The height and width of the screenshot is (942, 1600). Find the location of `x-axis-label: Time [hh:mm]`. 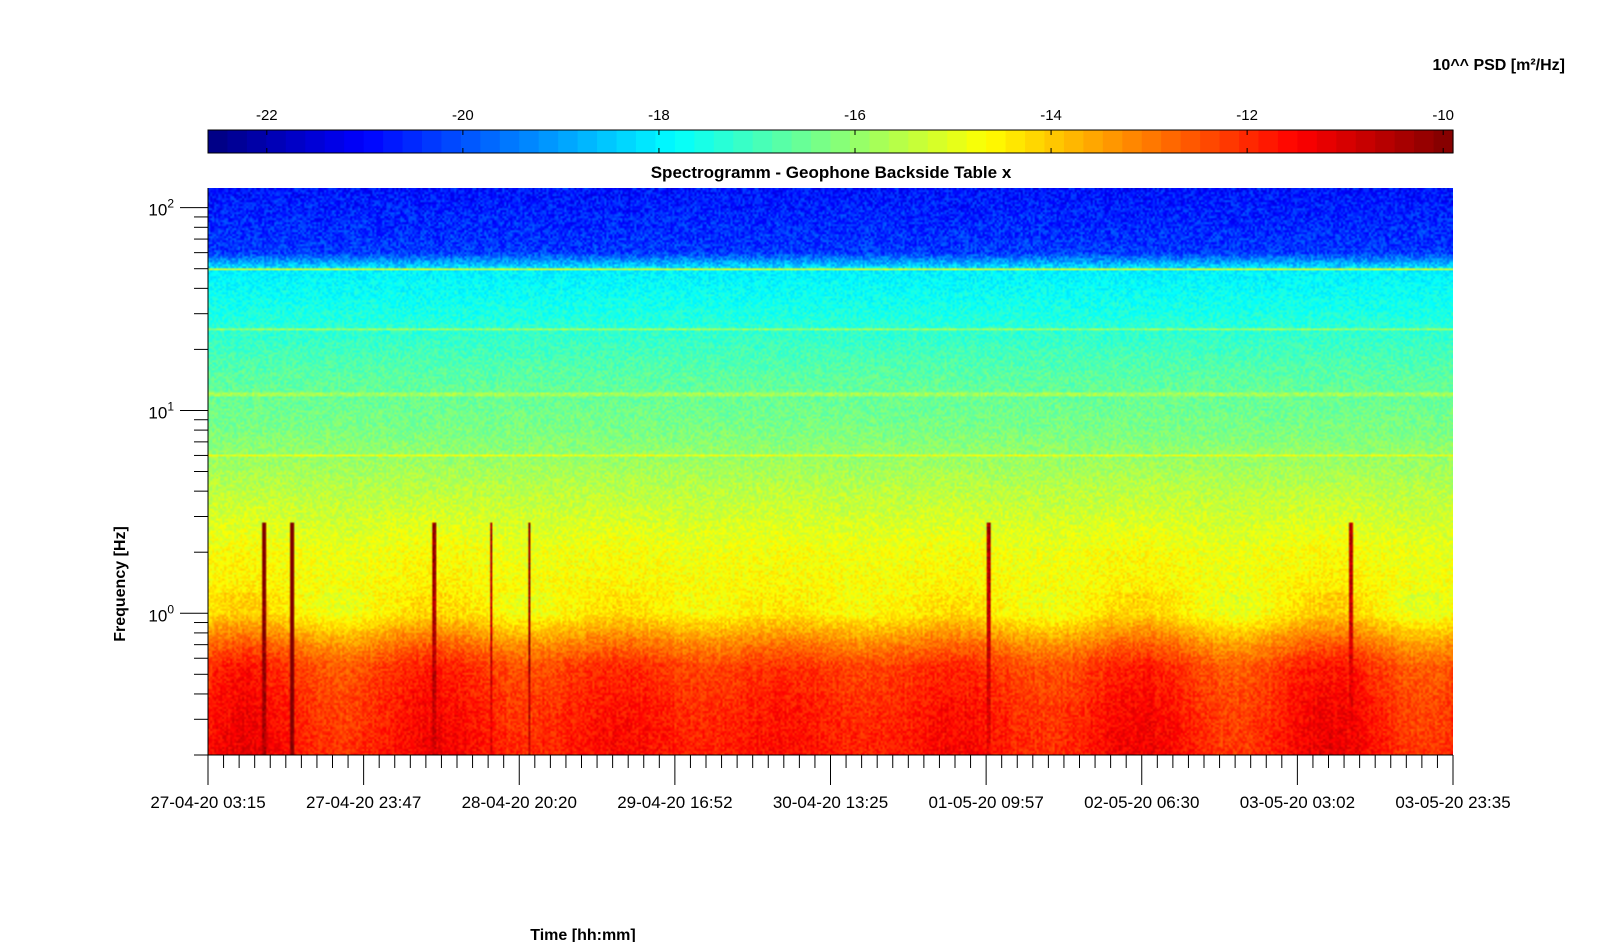

x-axis-label: Time [hh:mm] is located at coordinates (582, 934).